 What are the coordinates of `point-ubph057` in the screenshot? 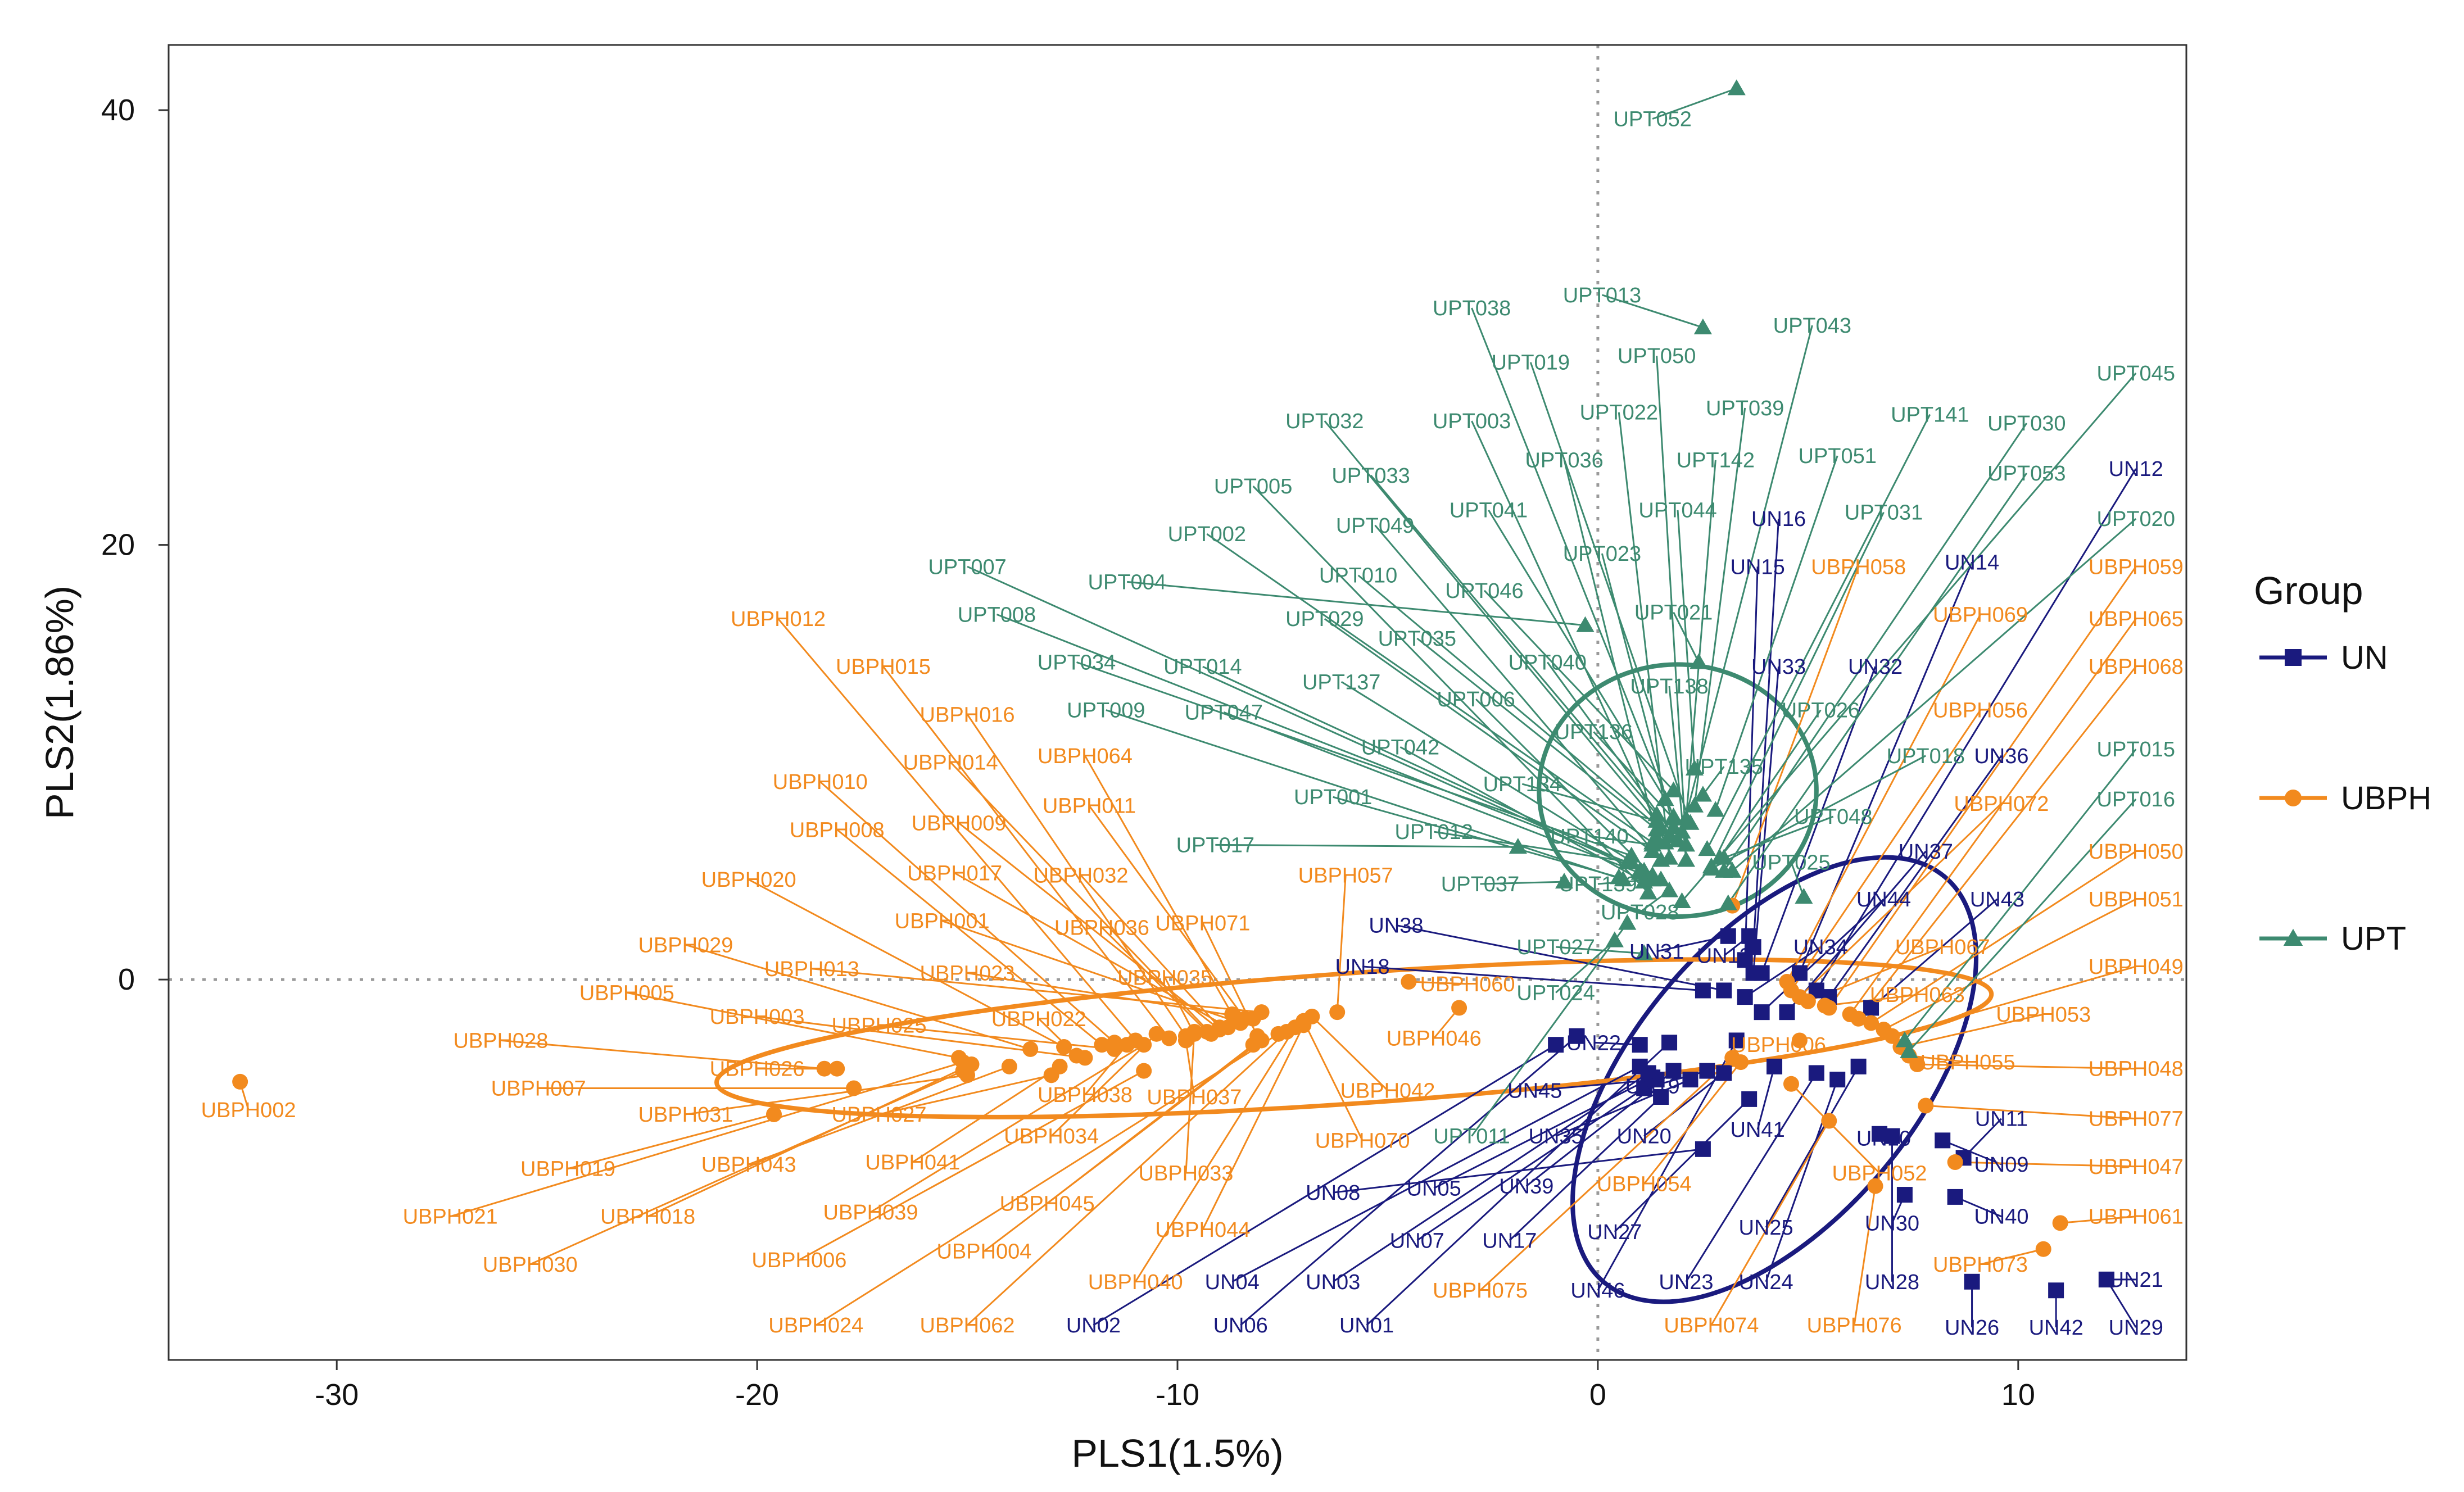 It's located at (1337, 1013).